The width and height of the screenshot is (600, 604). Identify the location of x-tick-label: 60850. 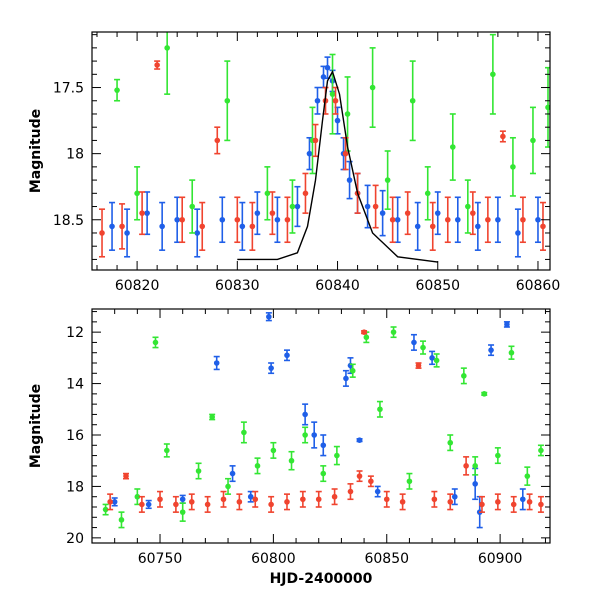
(386, 559).